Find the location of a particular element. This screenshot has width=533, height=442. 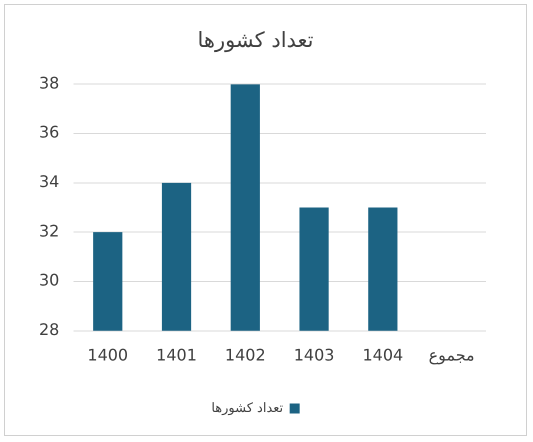

x-tick-label: 1403 is located at coordinates (314, 355).